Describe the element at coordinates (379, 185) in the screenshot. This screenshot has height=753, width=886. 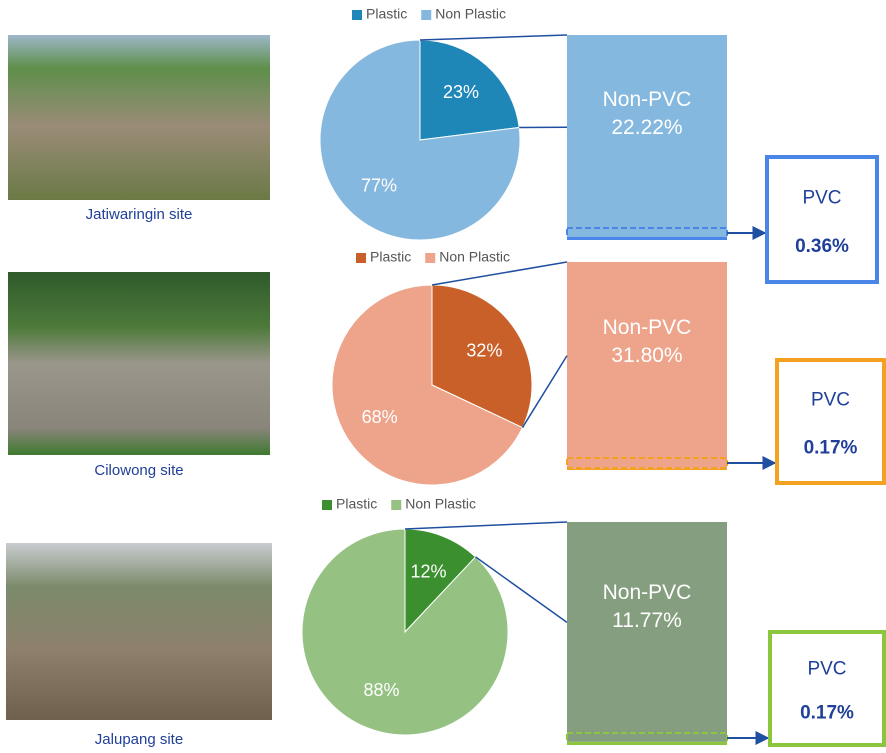
I see `pie-label: 77%` at that location.